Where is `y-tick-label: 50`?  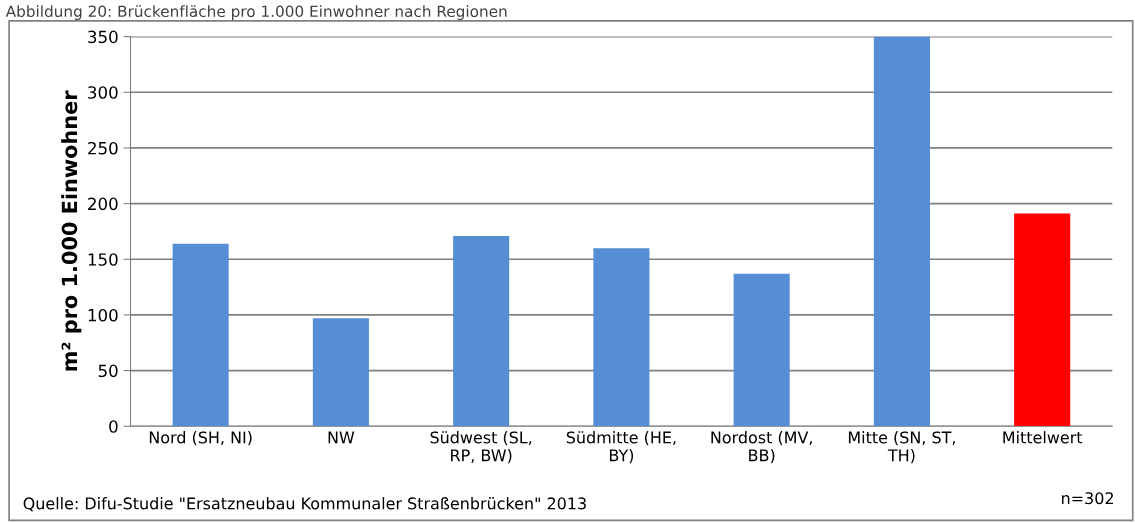 y-tick-label: 50 is located at coordinates (108, 371).